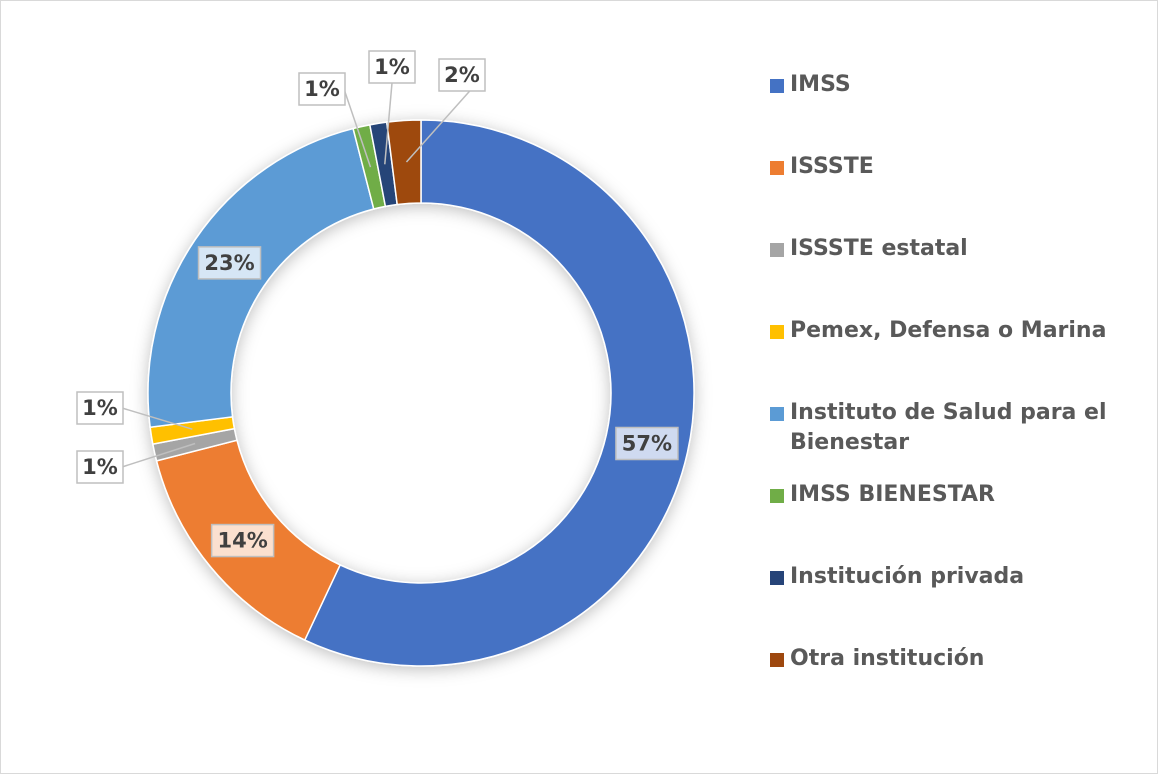 Image resolution: width=1159 pixels, height=775 pixels. What do you see at coordinates (960, 85) in the screenshot?
I see `legend-item: IMSS` at bounding box center [960, 85].